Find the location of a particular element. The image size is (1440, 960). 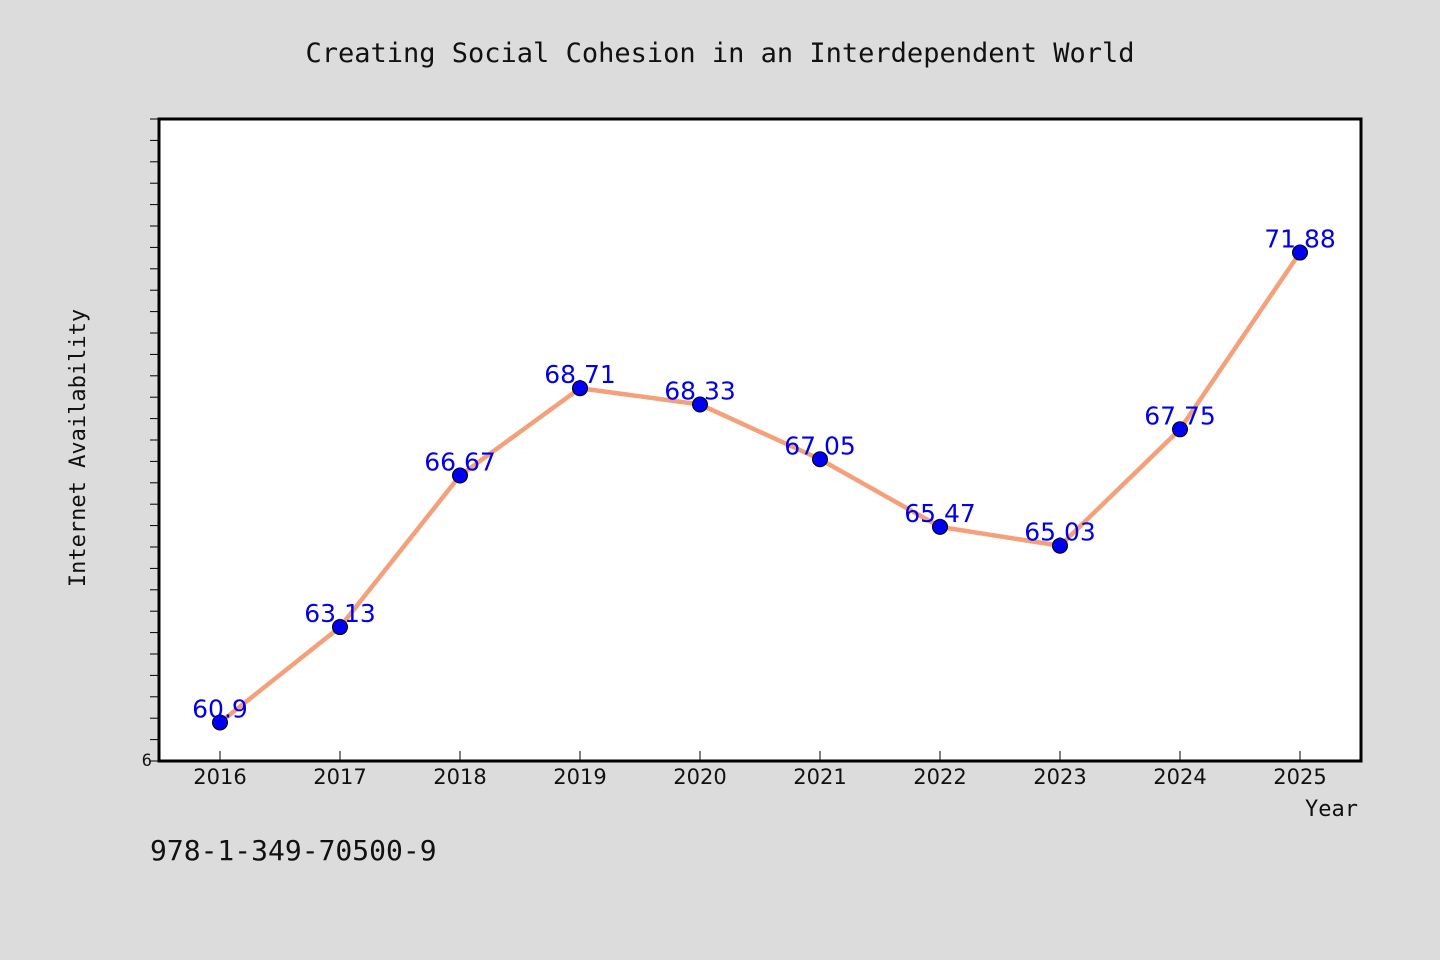

data-label: 65.03 is located at coordinates (1060, 532).